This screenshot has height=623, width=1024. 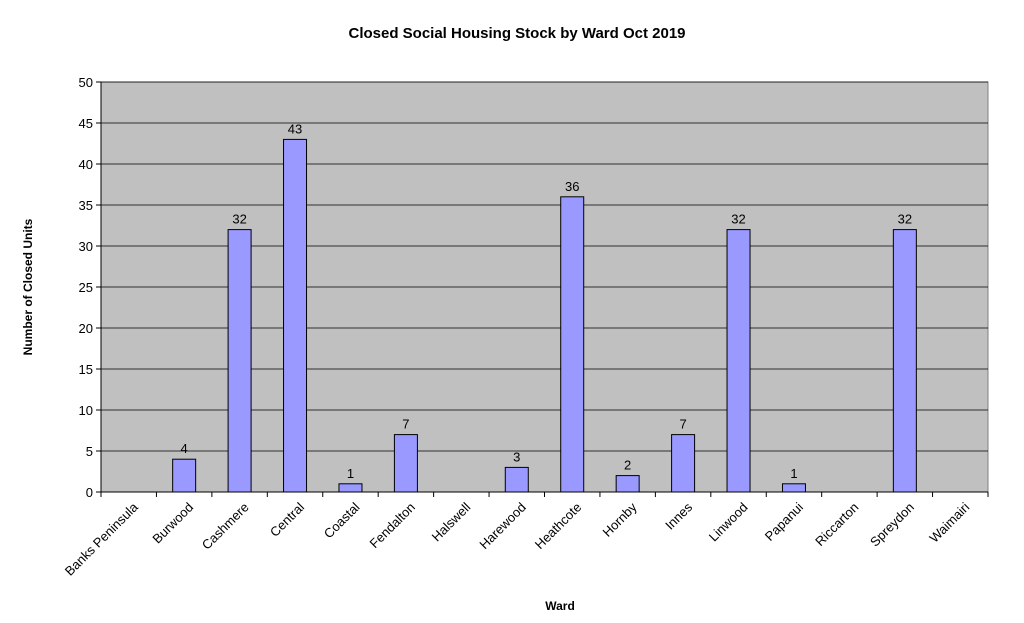 What do you see at coordinates (572, 344) in the screenshot?
I see `bar-heathcote` at bounding box center [572, 344].